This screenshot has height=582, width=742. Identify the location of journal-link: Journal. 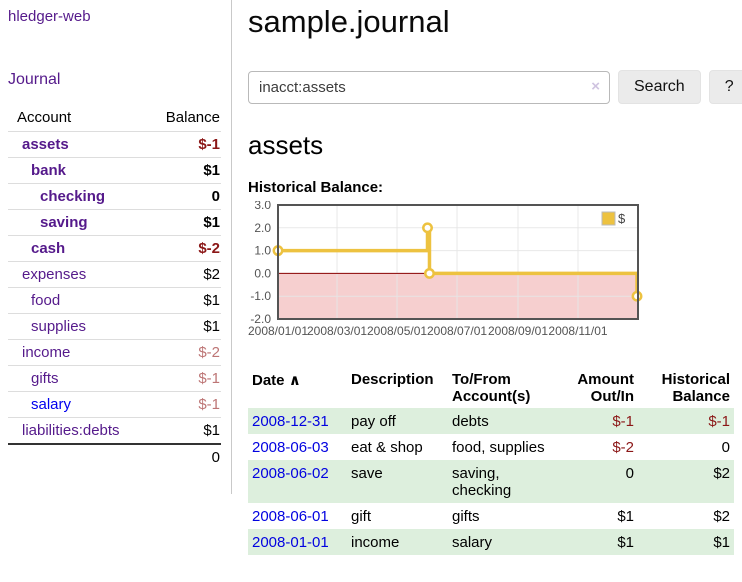
(34, 79).